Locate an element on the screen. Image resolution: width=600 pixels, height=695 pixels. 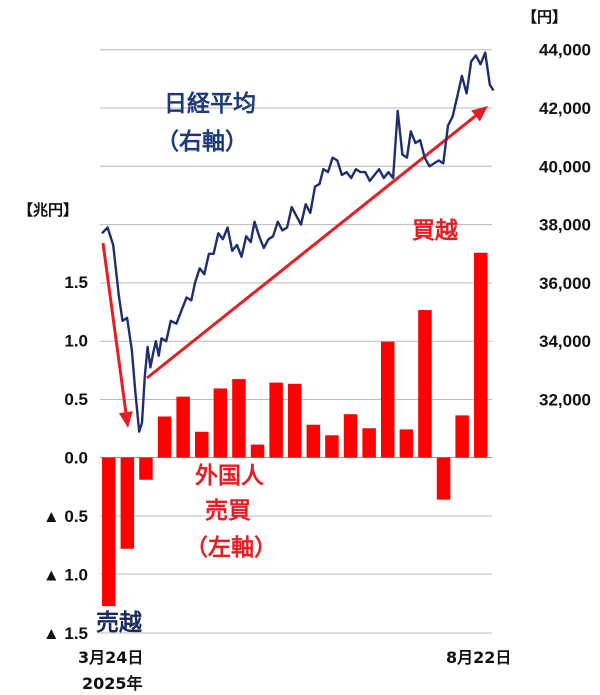
annotation-nikkei-line1: 日経平均 is located at coordinates (210, 103).